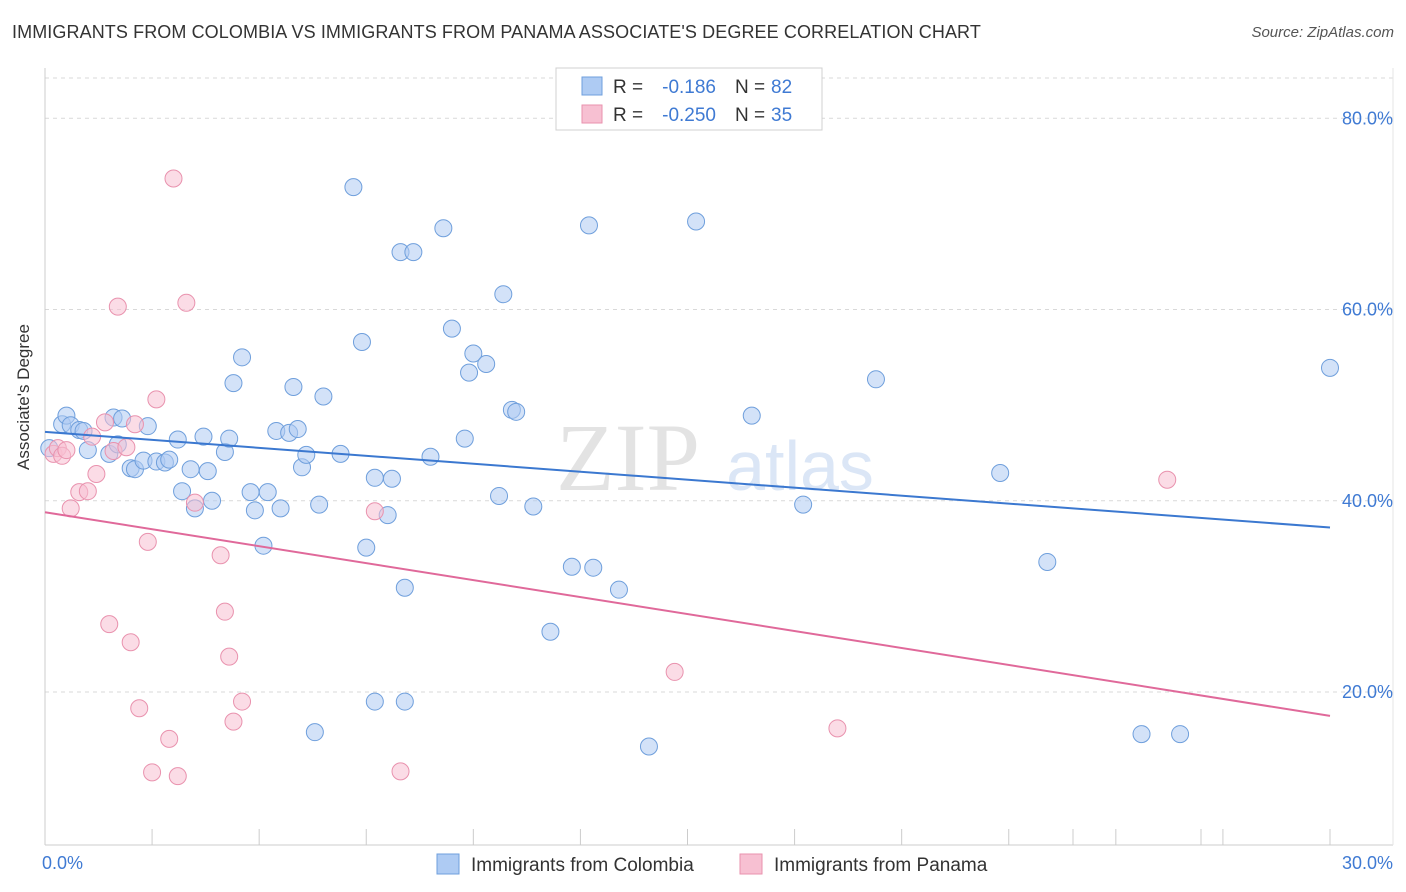 Image resolution: width=1406 pixels, height=892 pixels. Describe the element at coordinates (62, 863) in the screenshot. I see `x-tick-label-left: 0.0%` at that location.